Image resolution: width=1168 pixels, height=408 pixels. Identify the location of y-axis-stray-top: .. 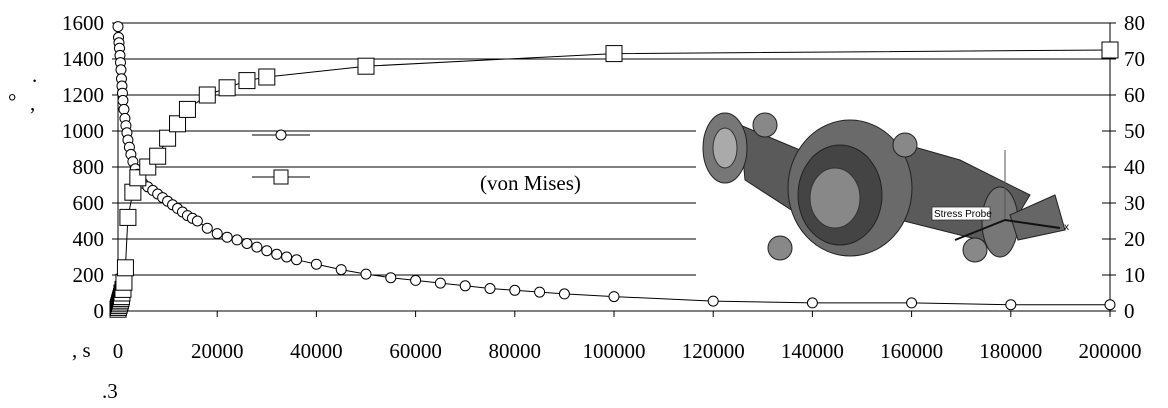
(34, 75).